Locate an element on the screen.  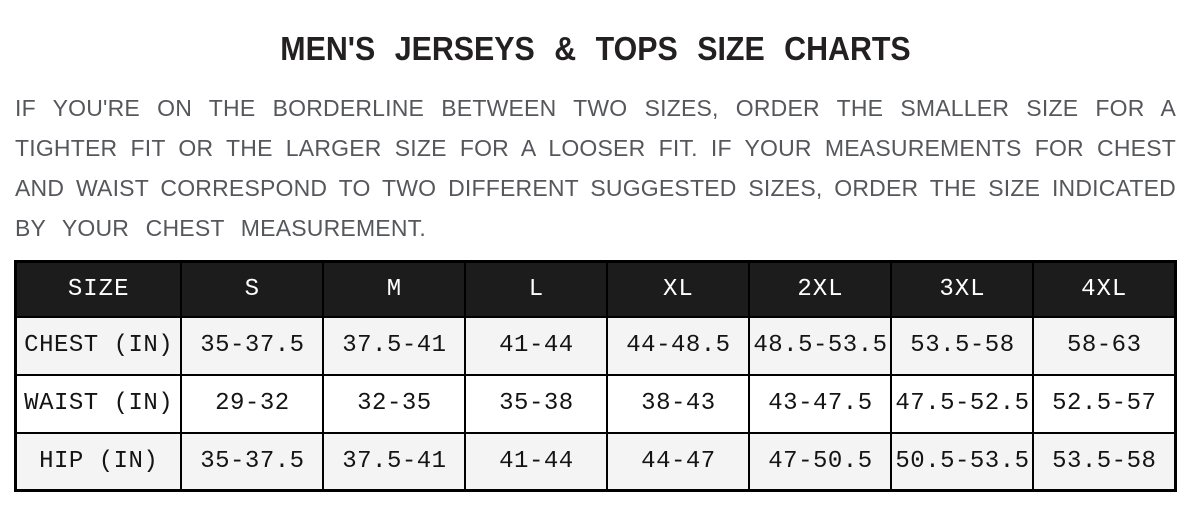
table-cell: 32-35 is located at coordinates (394, 403).